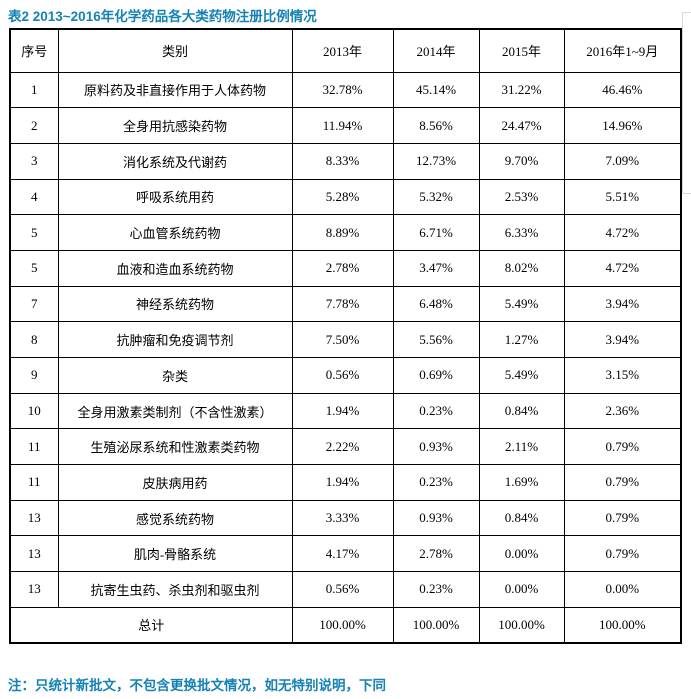 The width and height of the screenshot is (691, 699). What do you see at coordinates (436, 232) in the screenshot?
I see `percent-2014-cell: 6.71%` at bounding box center [436, 232].